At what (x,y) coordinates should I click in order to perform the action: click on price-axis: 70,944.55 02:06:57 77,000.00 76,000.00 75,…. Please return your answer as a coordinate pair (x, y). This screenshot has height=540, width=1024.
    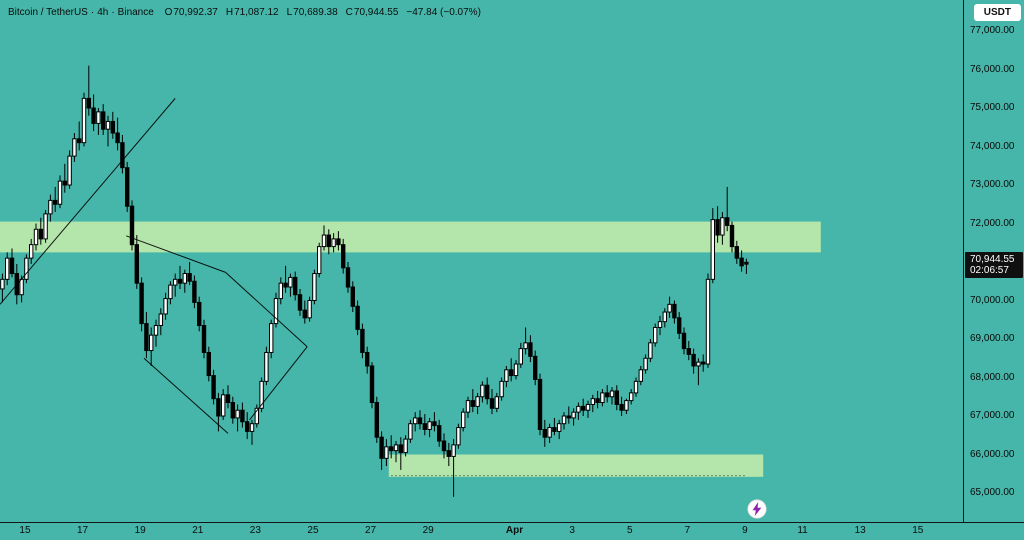
    Looking at the image, I should click on (993, 261).